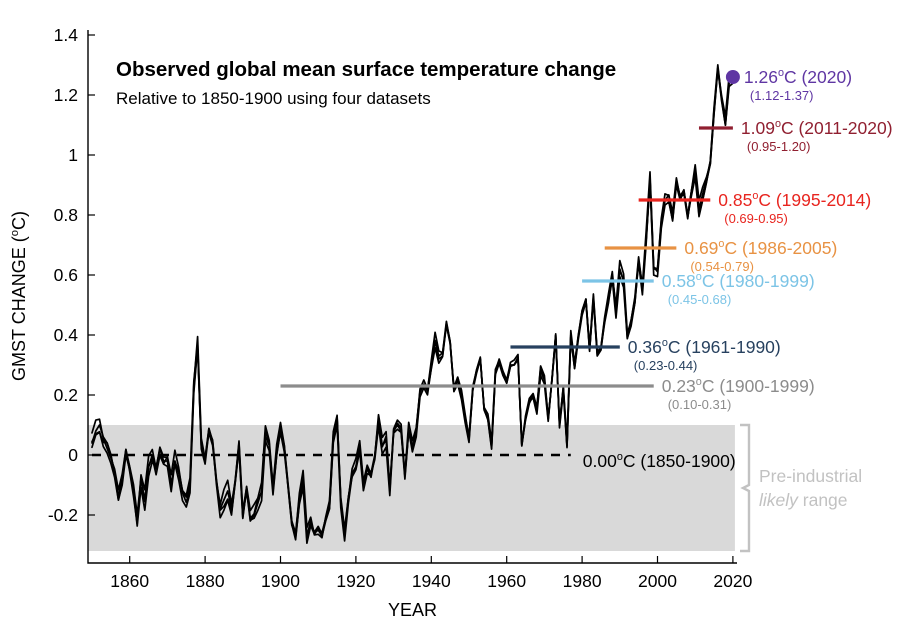 This screenshot has height=630, width=899. Describe the element at coordinates (803, 500) in the screenshot. I see `preindustrial-range-line2: likely range` at that location.